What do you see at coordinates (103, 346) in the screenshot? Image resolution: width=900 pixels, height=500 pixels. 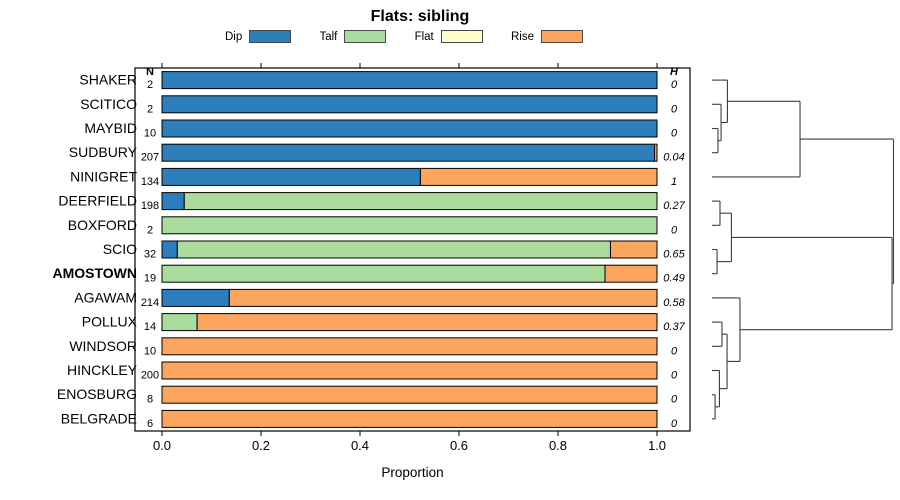 I see `row-label-windsor: WINDSOR` at bounding box center [103, 346].